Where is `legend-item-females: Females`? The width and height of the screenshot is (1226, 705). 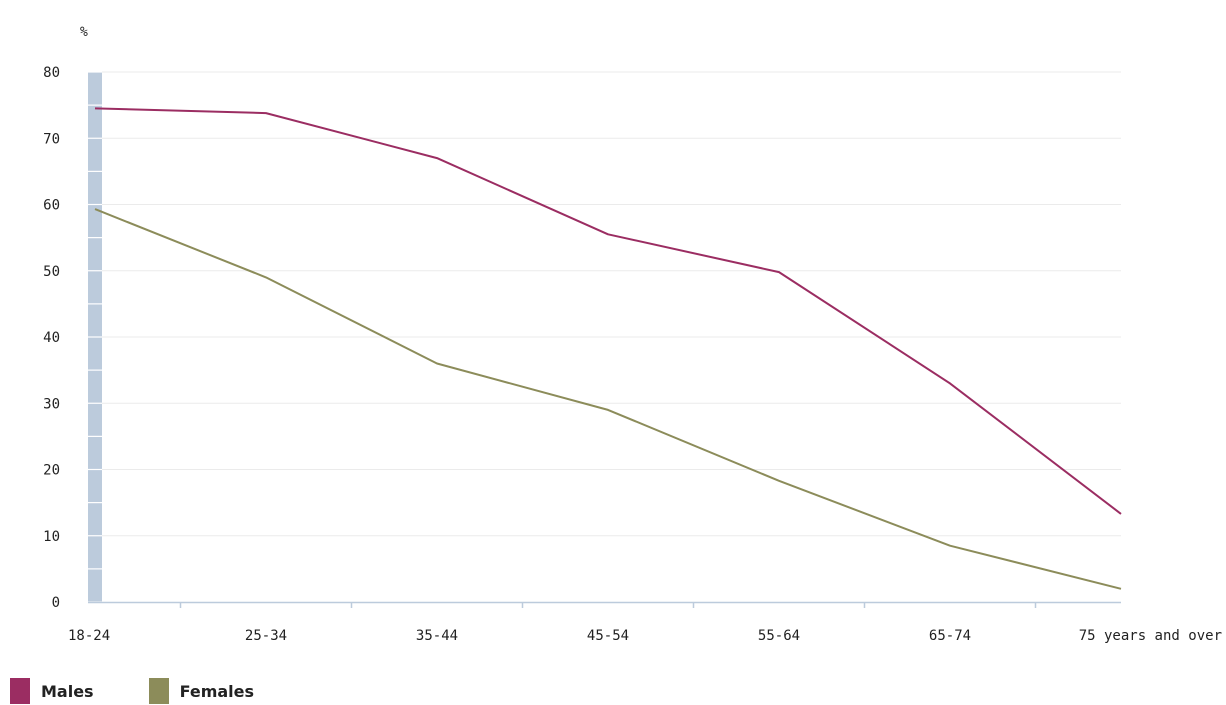 legend-item-females: Females is located at coordinates (201, 691).